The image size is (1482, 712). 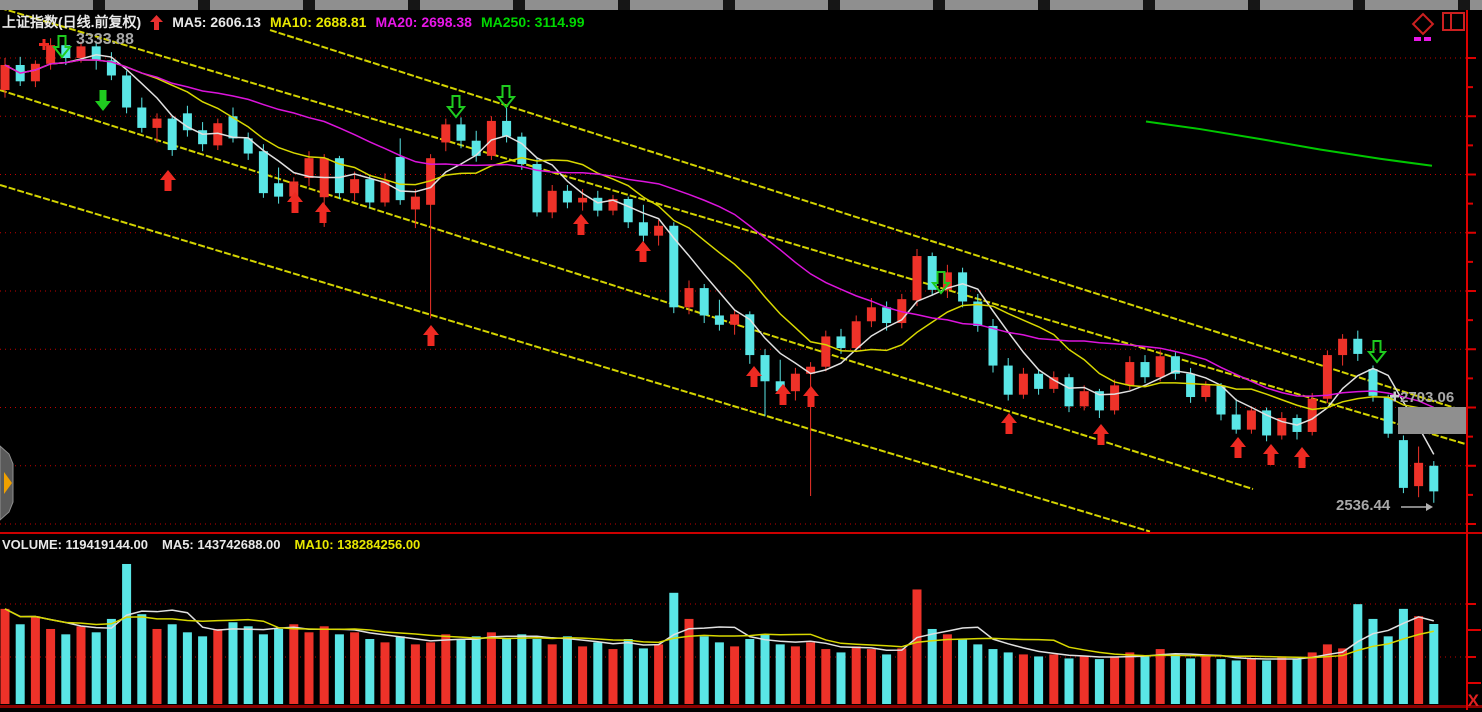 What do you see at coordinates (1454, 22) in the screenshot?
I see `split-panel-icon` at bounding box center [1454, 22].